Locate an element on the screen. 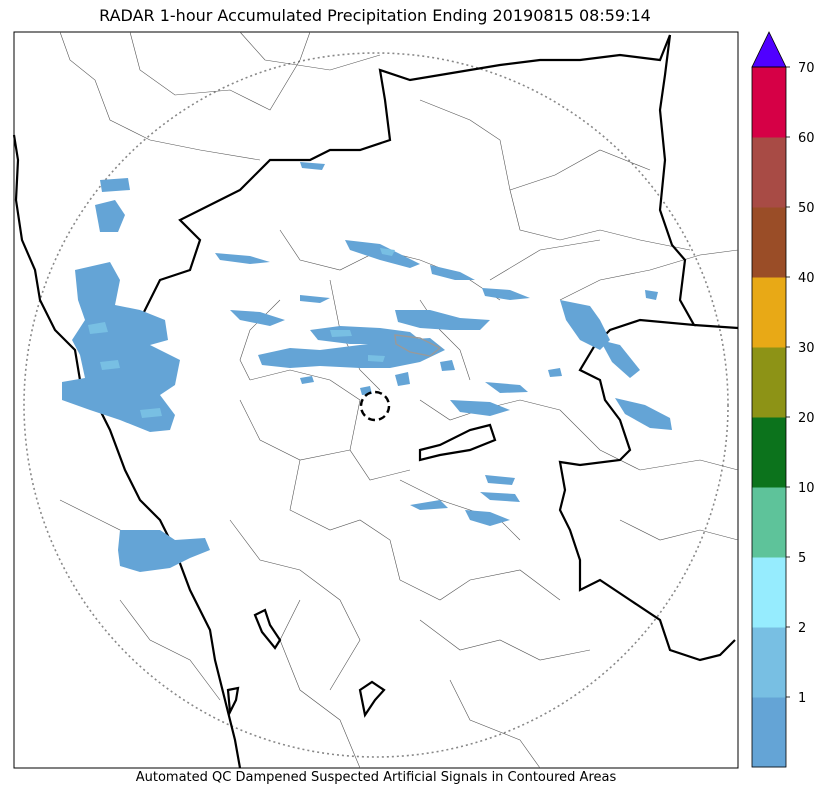  radar-site-marker is located at coordinates (375, 406).